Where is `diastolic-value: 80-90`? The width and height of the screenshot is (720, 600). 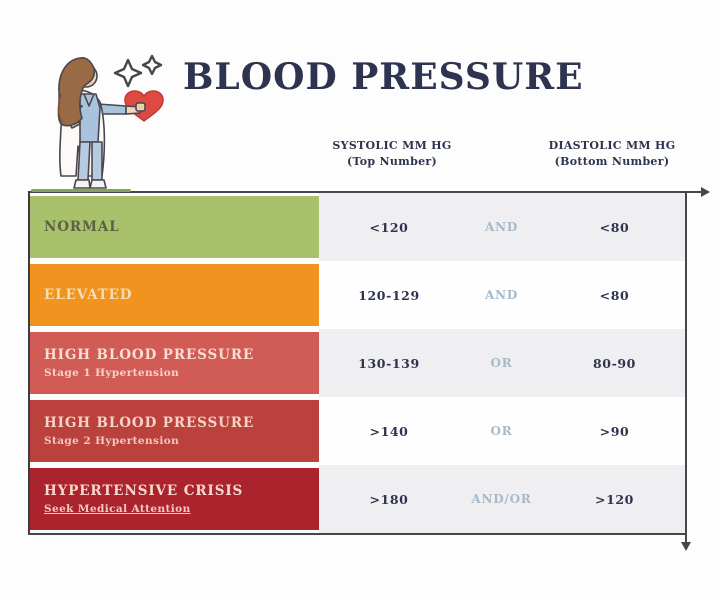
diastolic-value: 80-90 is located at coordinates (614, 363).